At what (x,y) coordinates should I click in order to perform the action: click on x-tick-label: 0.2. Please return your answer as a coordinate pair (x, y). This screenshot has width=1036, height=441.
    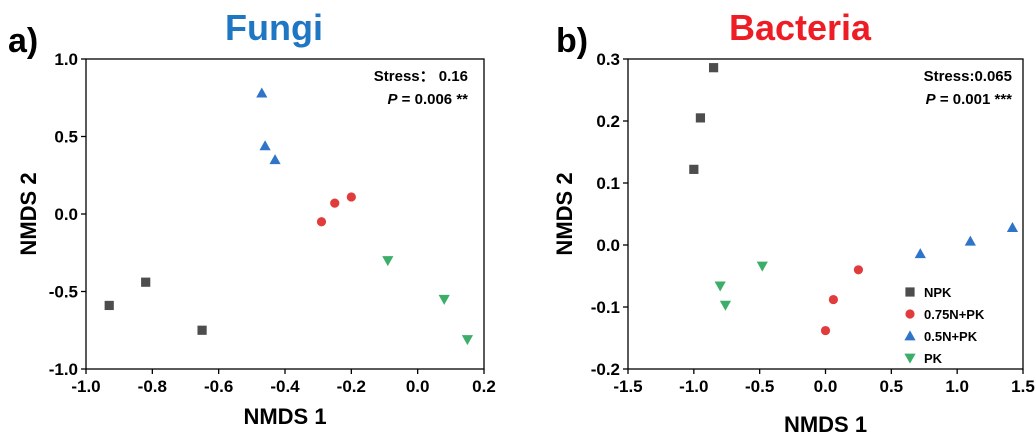
    Looking at the image, I should click on (484, 386).